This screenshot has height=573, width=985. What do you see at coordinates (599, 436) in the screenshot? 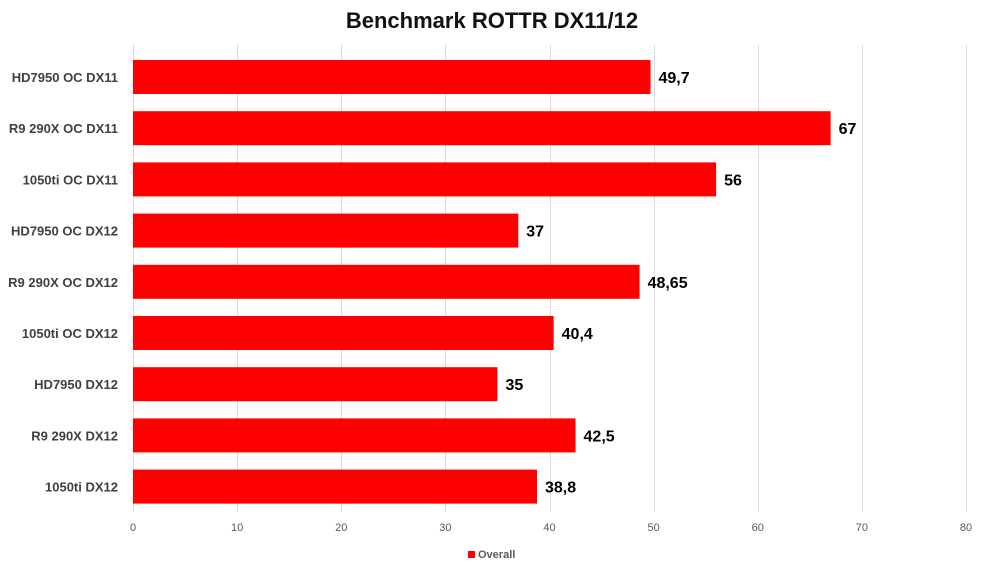
I see `data-label: 42,5` at bounding box center [599, 436].